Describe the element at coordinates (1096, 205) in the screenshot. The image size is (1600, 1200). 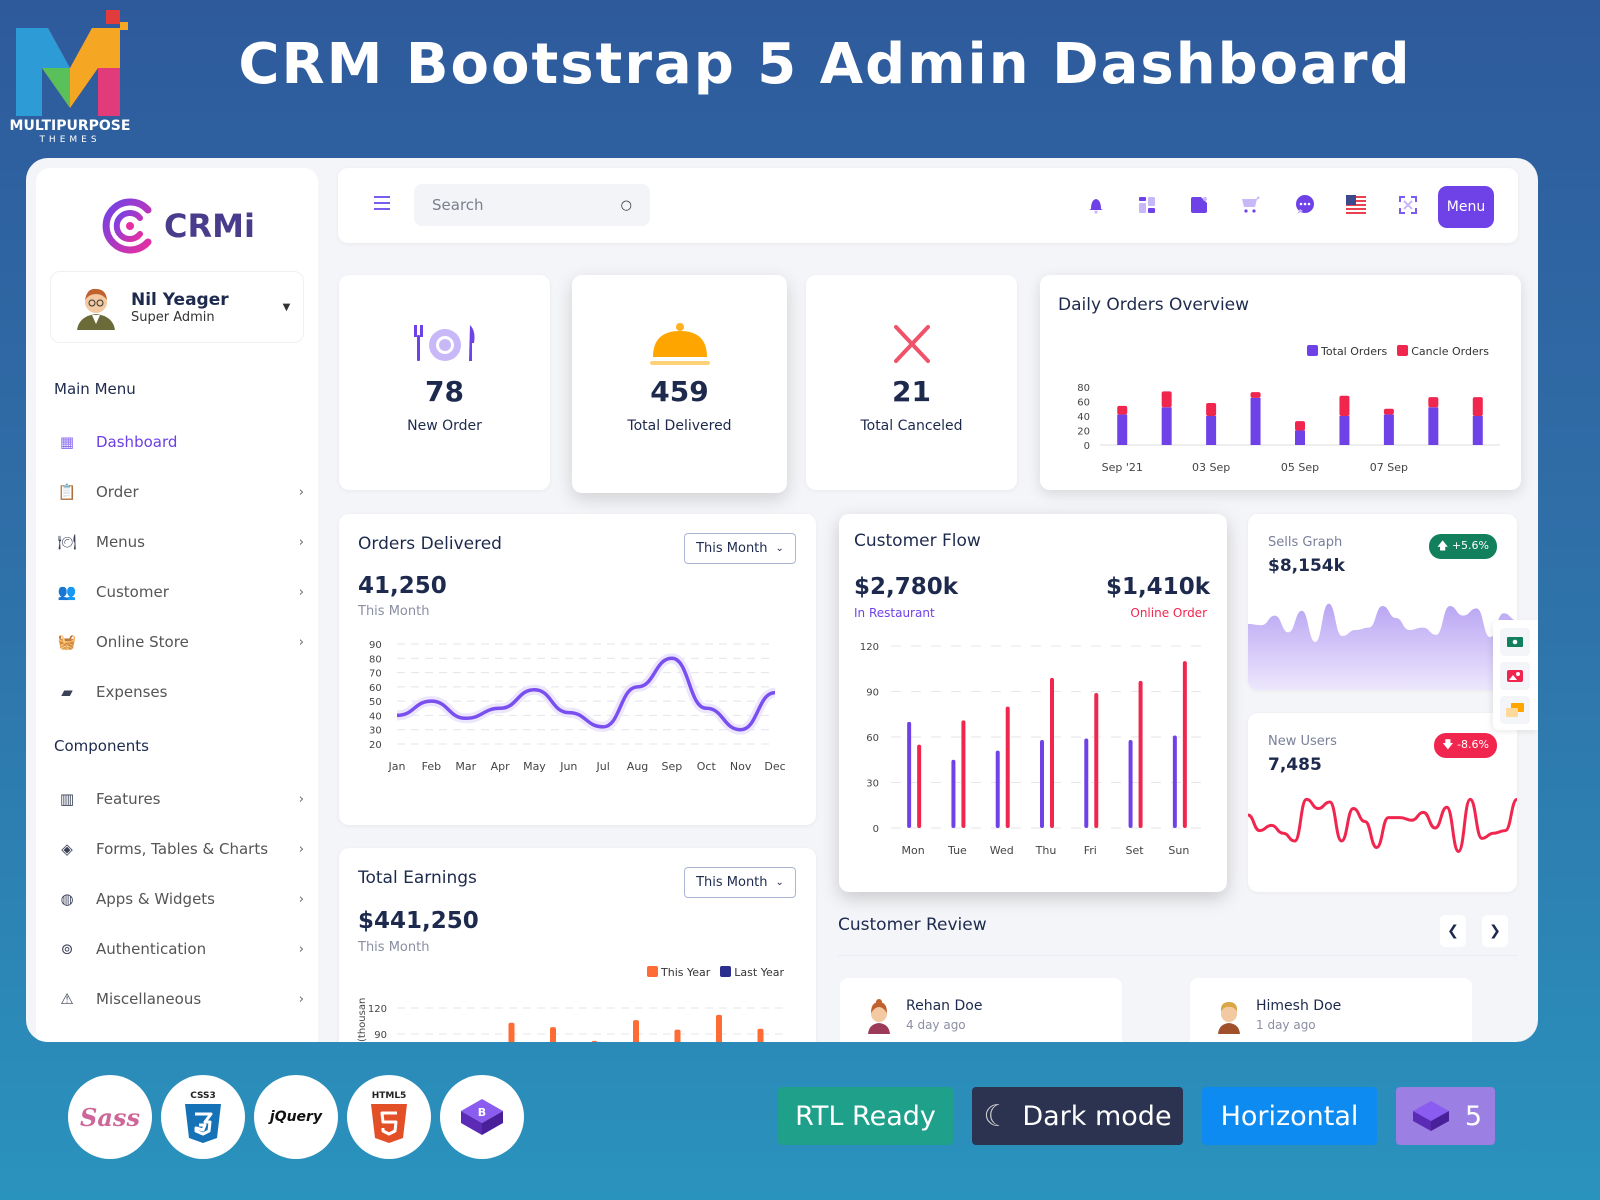
I see `bell-icon` at that location.